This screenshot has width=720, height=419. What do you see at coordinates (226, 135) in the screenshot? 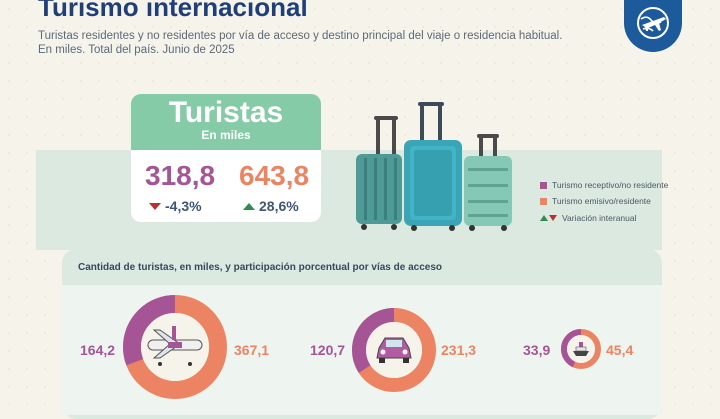
I see `turistas-unit: En miles` at bounding box center [226, 135].